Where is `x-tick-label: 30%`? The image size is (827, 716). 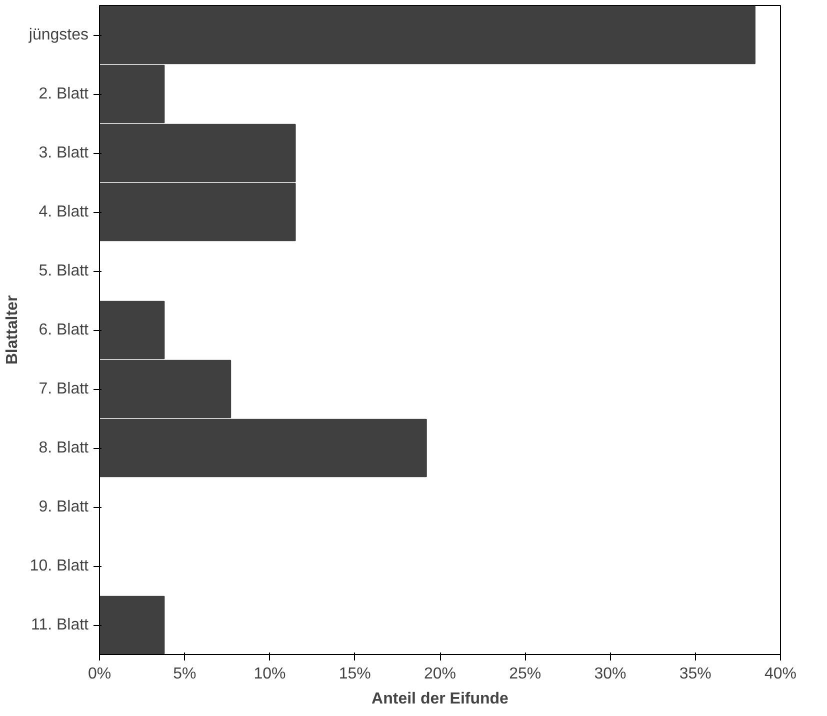 x-tick-label: 30% is located at coordinates (610, 674).